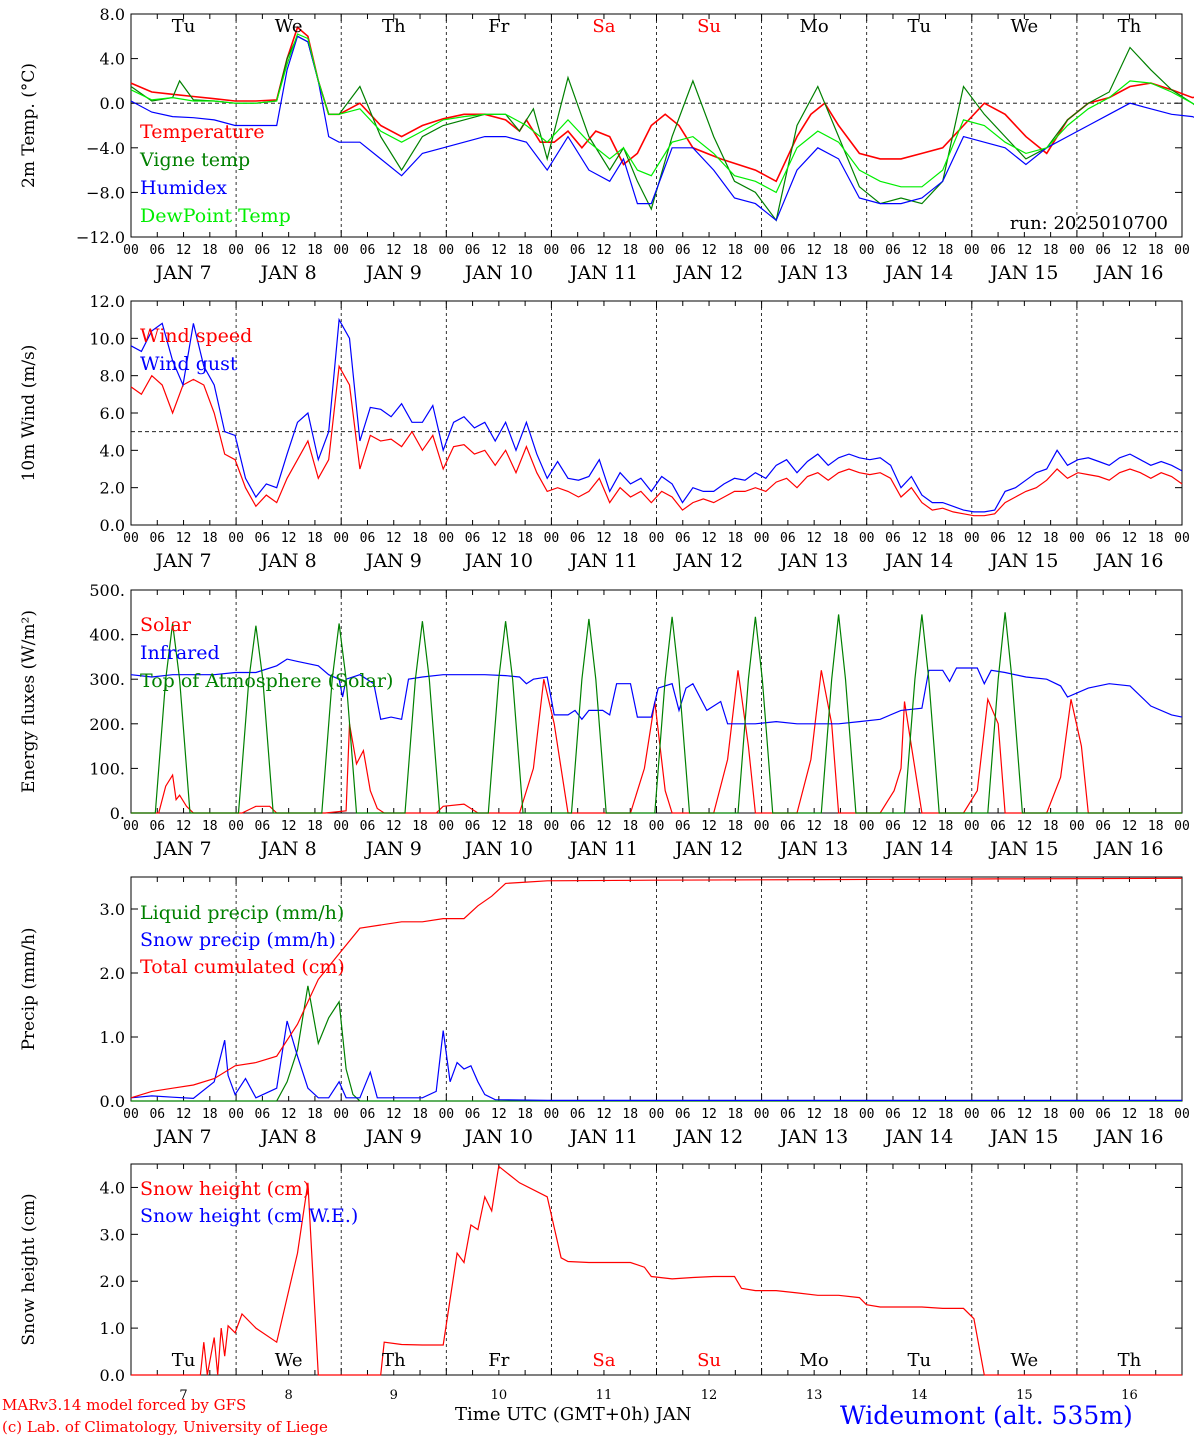  I want to click on y-axis-title: 2m Temp. (°C), so click(29, 125).